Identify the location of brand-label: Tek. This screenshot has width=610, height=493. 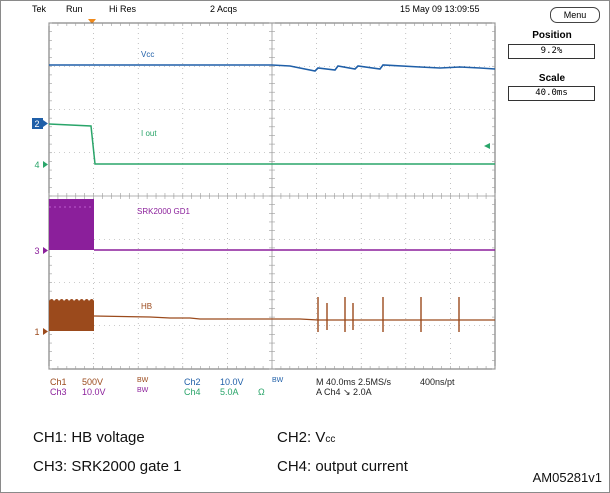
(39, 9).